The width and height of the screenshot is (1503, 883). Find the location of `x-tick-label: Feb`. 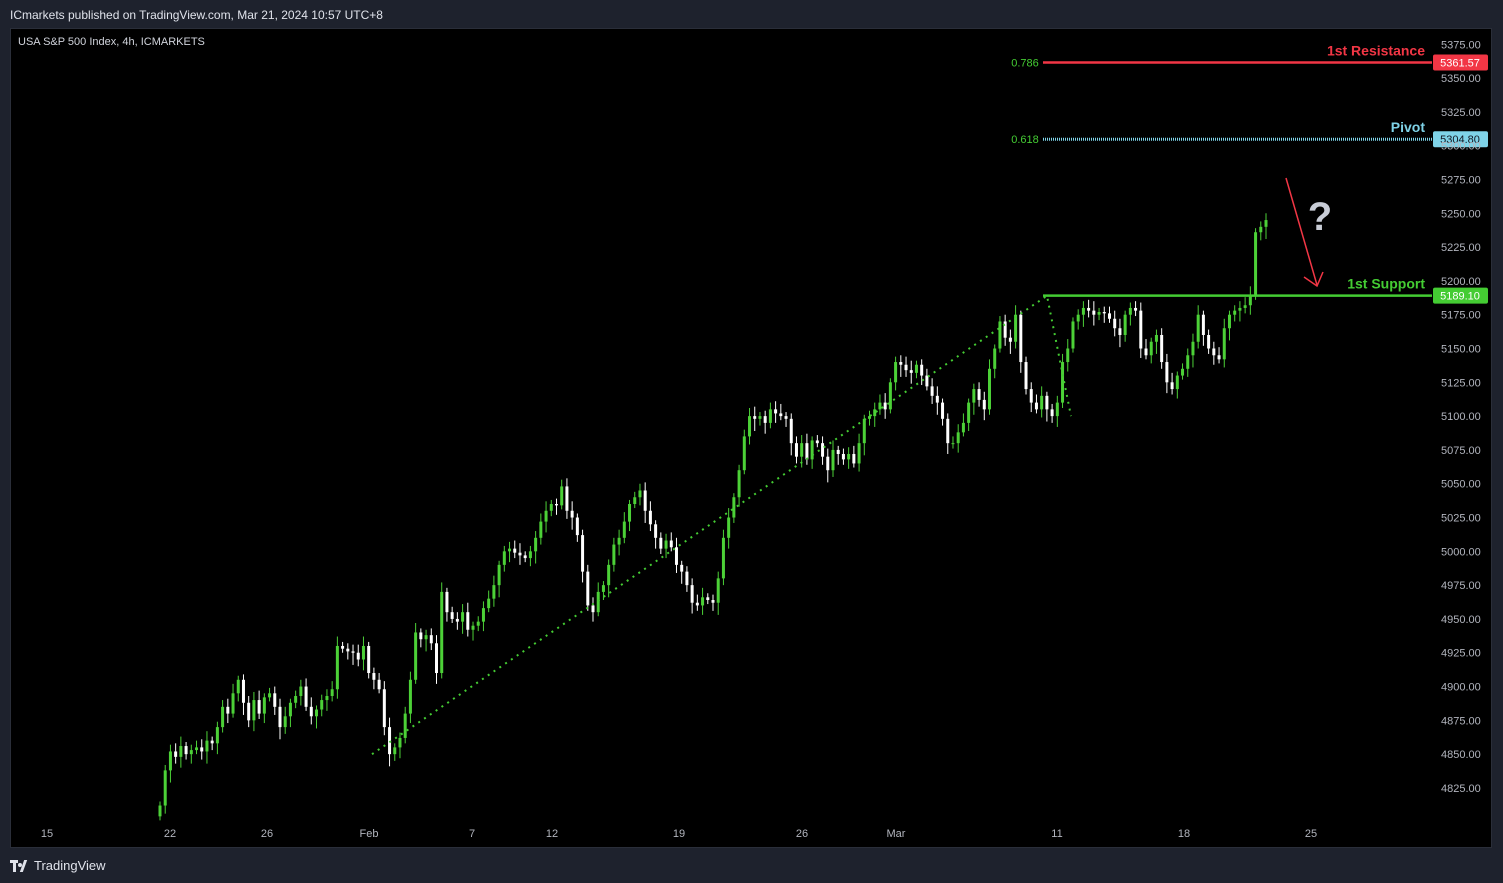

x-tick-label: Feb is located at coordinates (369, 834).